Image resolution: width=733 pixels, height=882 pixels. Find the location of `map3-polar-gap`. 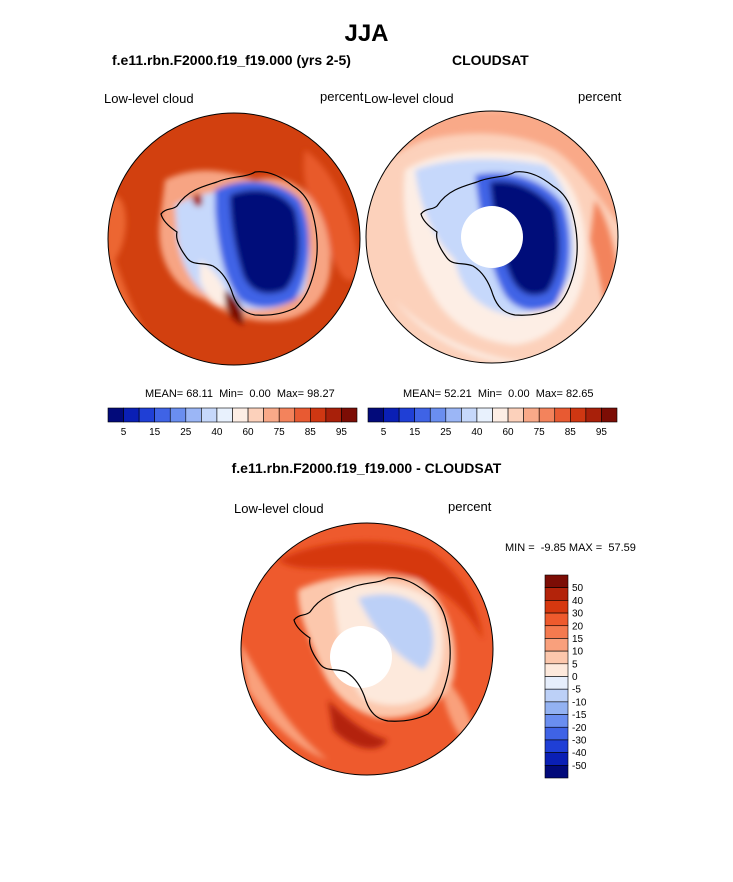

map3-polar-gap is located at coordinates (361, 657).